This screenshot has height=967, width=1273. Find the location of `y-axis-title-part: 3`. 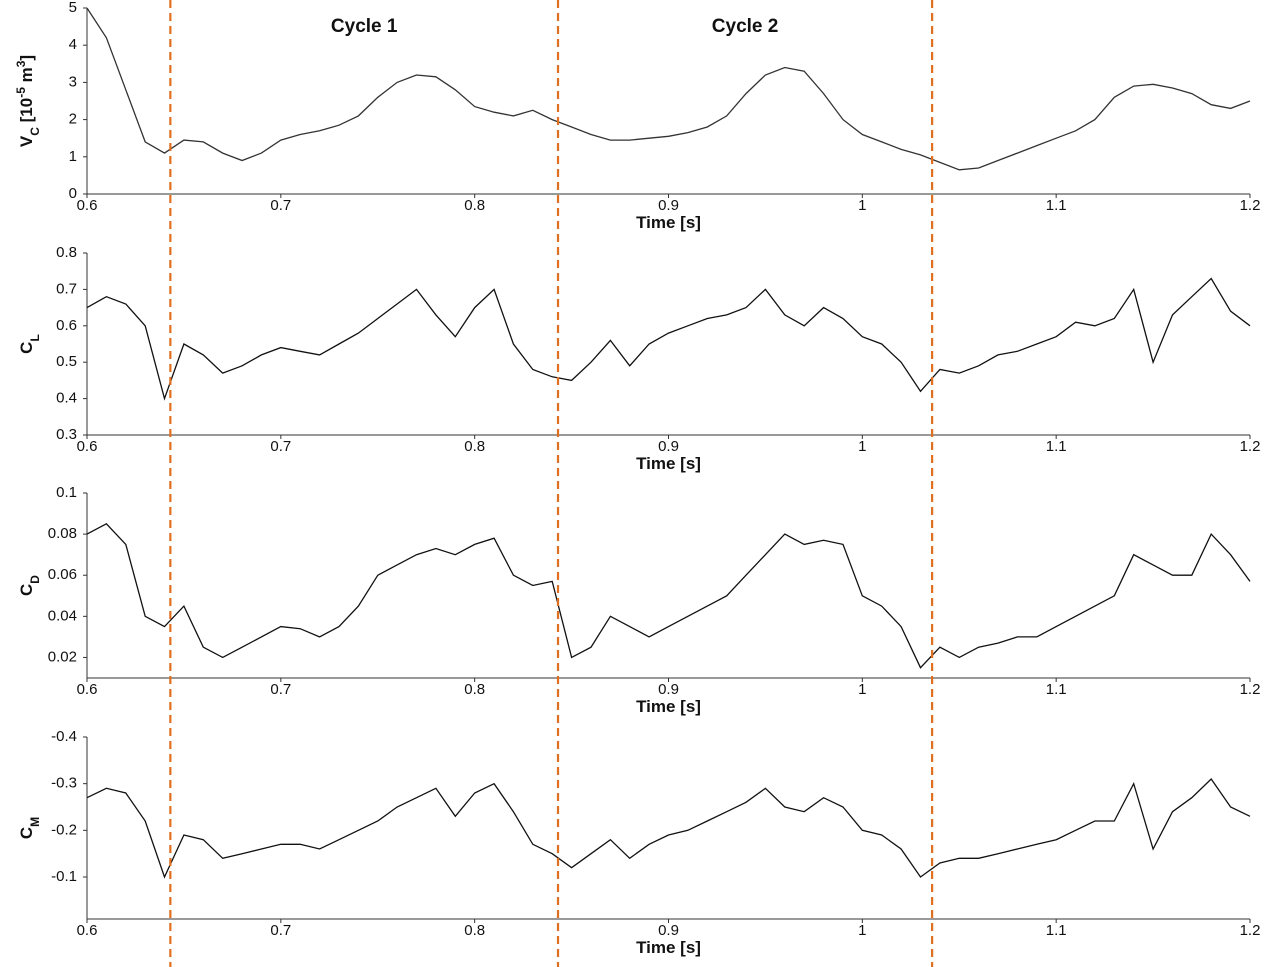

y-axis-title-part: 3 is located at coordinates (21, 63).